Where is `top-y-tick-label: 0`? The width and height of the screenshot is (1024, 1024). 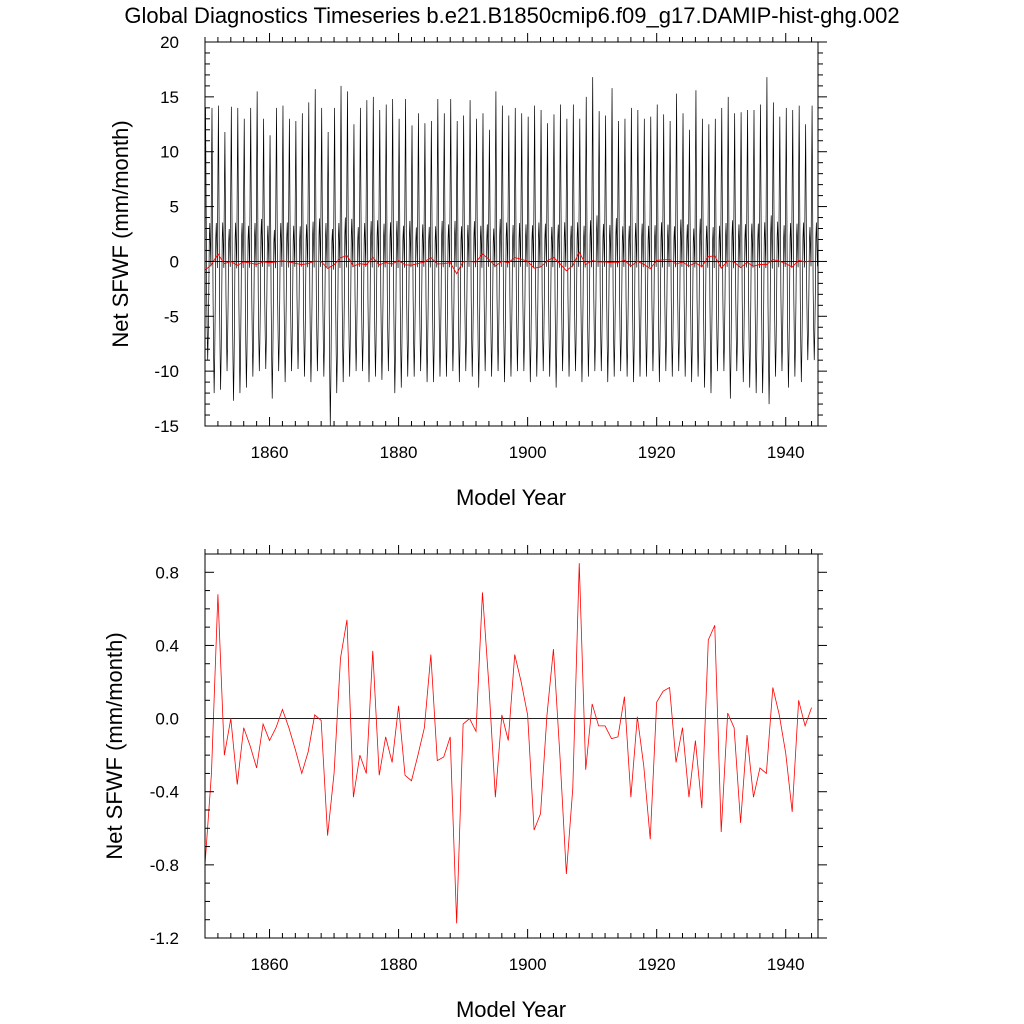 top-y-tick-label: 0 is located at coordinates (174, 261).